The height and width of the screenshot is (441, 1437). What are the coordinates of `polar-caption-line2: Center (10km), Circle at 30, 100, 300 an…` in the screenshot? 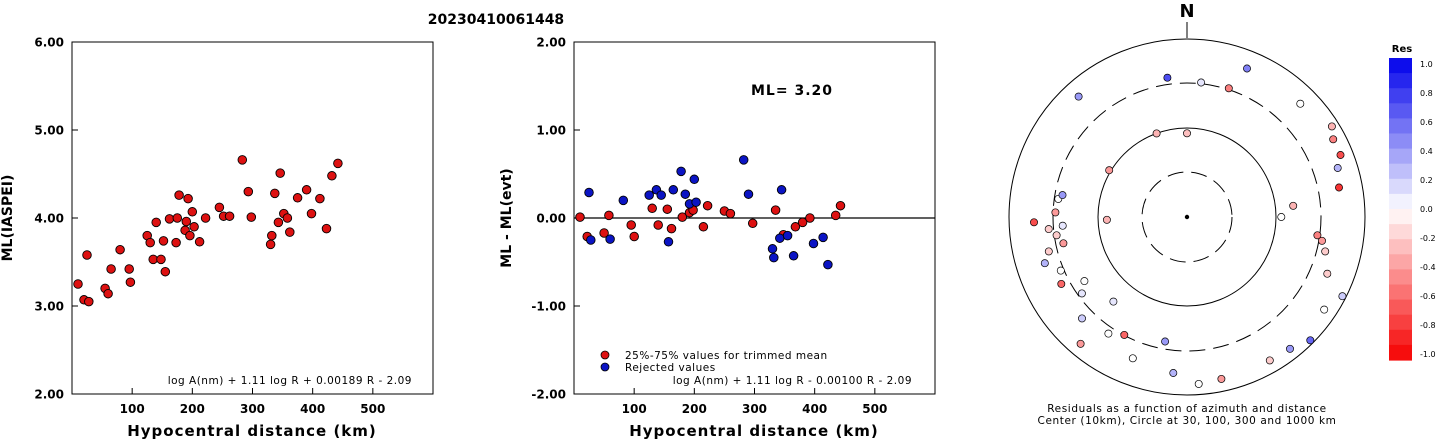 It's located at (1187, 421).